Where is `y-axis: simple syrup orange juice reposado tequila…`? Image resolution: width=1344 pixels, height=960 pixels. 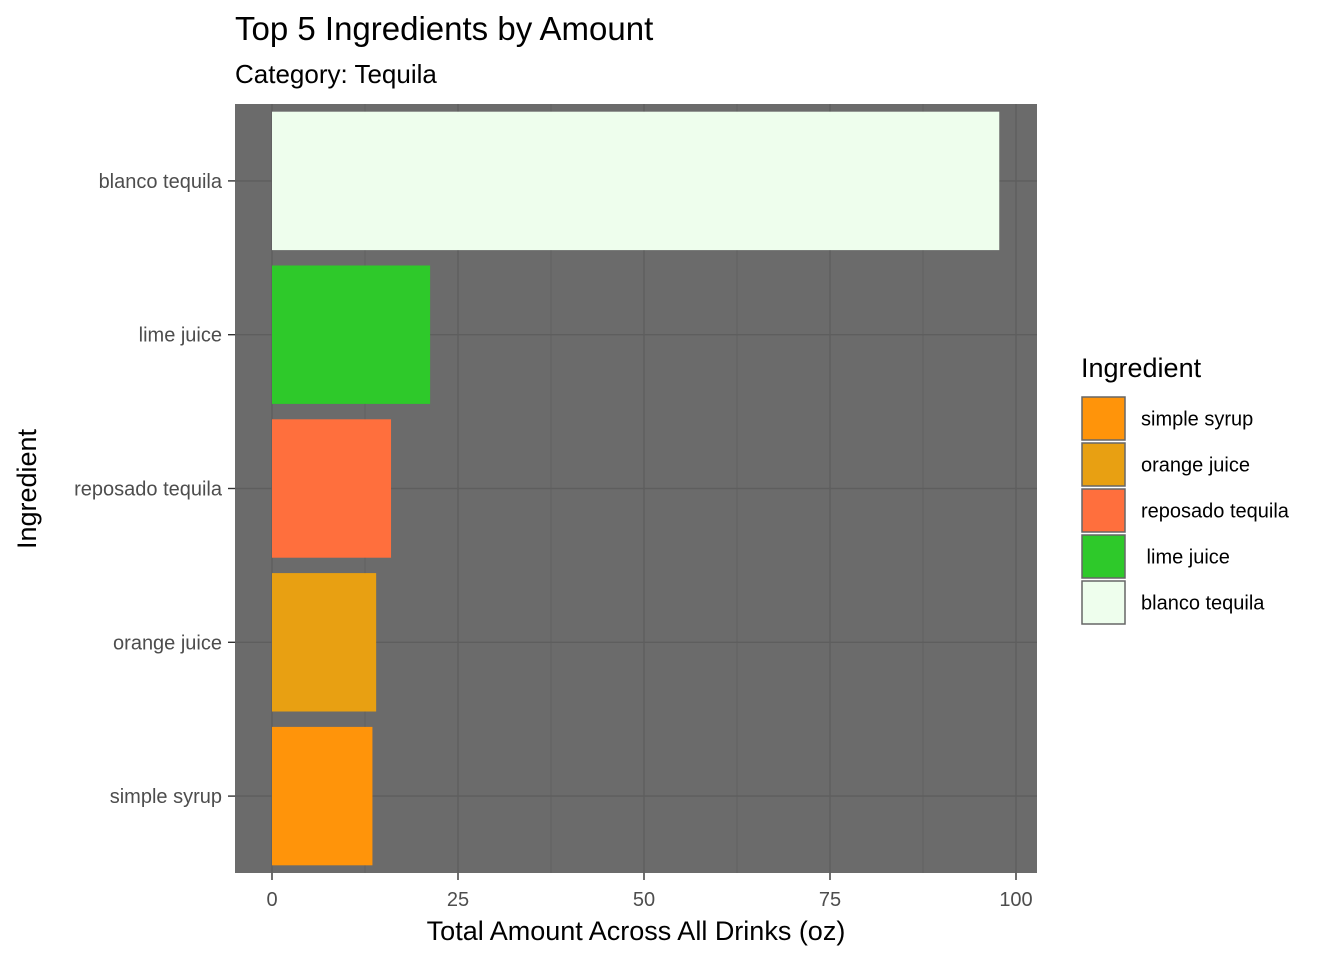
y-axis: simple syrup orange juice reposado tequila… is located at coordinates (154, 489).